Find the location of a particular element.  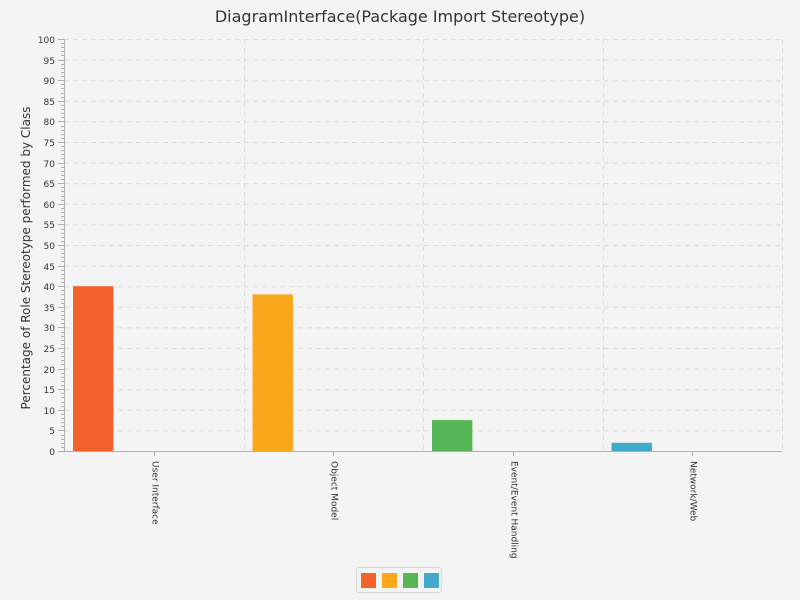

y-tick-label: 60 is located at coordinates (50, 206).